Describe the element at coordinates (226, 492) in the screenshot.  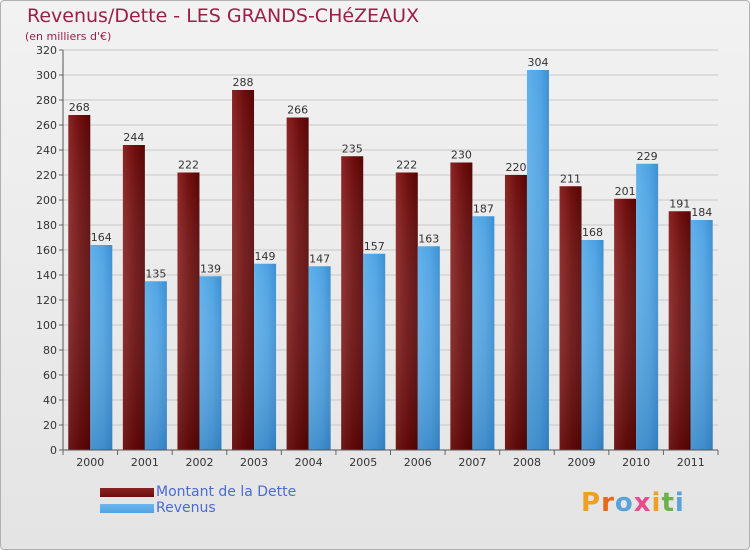
I see `legend-label-dette: Montant de la Dette` at that location.